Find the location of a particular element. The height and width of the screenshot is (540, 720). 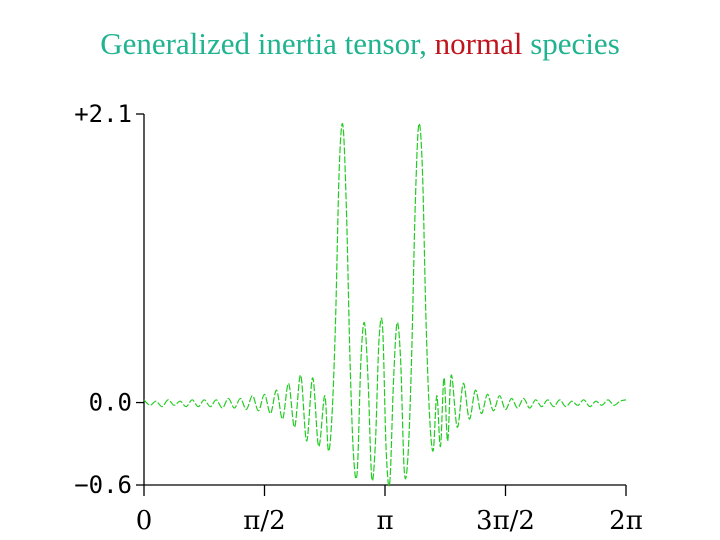

title-part-highlight: normal is located at coordinates (478, 43).